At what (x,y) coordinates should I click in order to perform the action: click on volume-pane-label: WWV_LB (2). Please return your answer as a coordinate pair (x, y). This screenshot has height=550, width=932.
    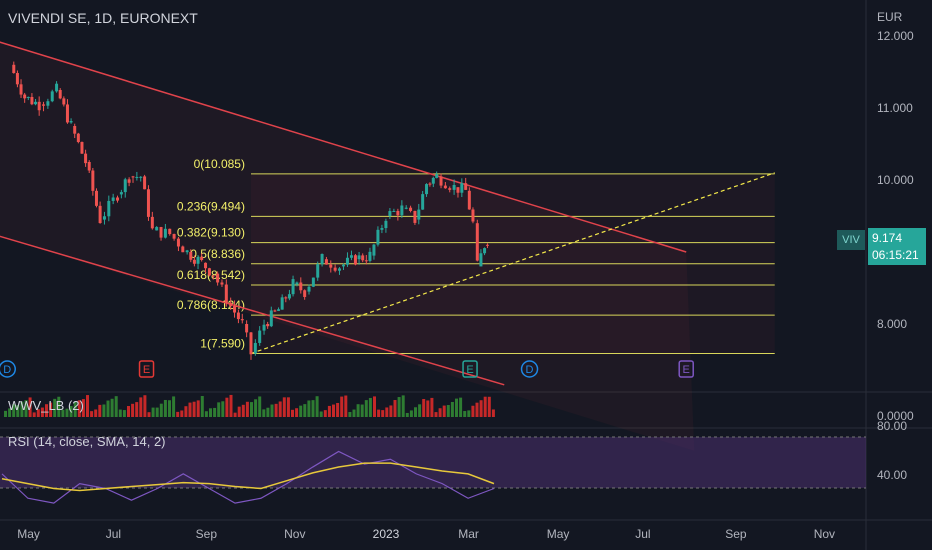
    Looking at the image, I should click on (46, 405).